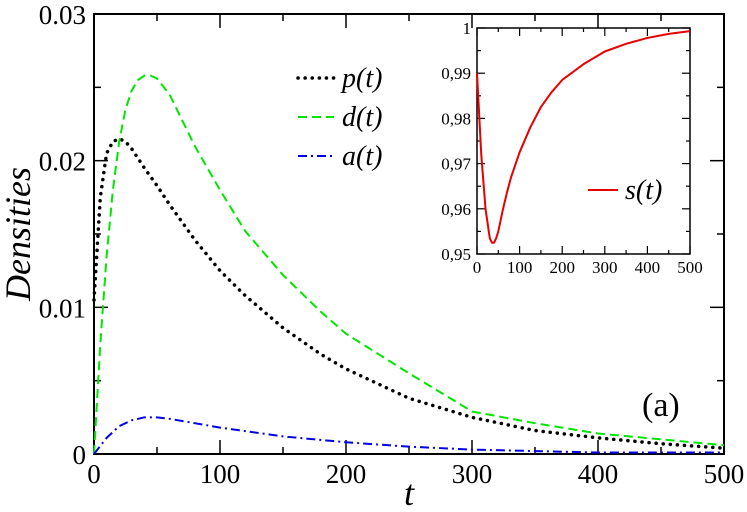  Describe the element at coordinates (456, 73) in the screenshot. I see `y-tick-label: 0,99` at that location.